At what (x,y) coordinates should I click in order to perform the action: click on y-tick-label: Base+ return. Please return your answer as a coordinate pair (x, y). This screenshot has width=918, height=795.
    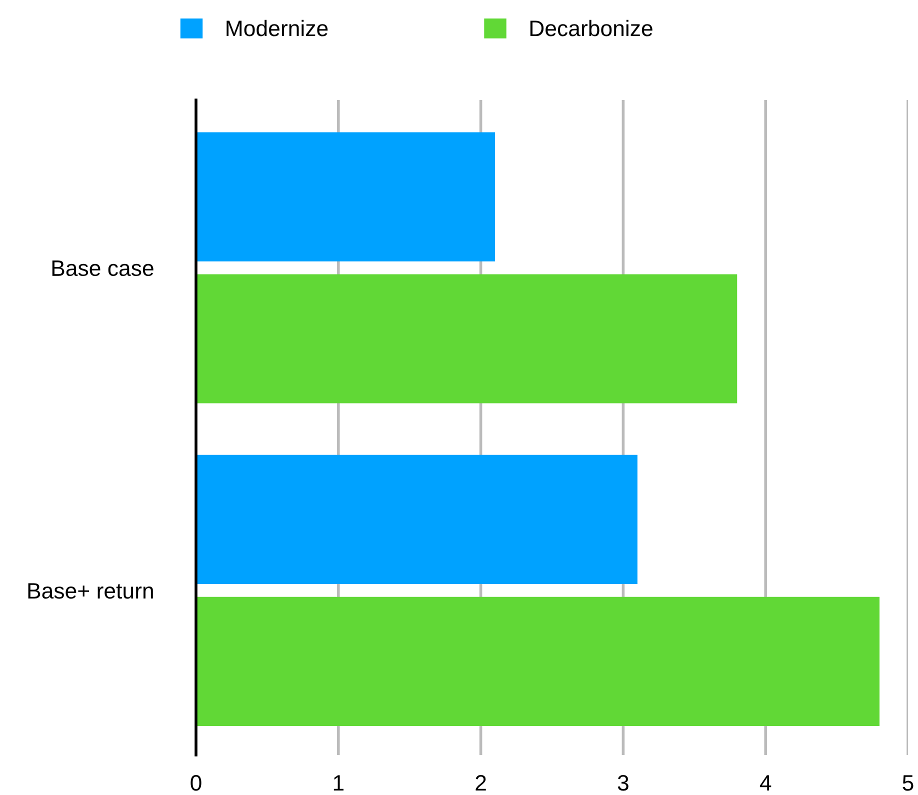
    Looking at the image, I should click on (90, 591).